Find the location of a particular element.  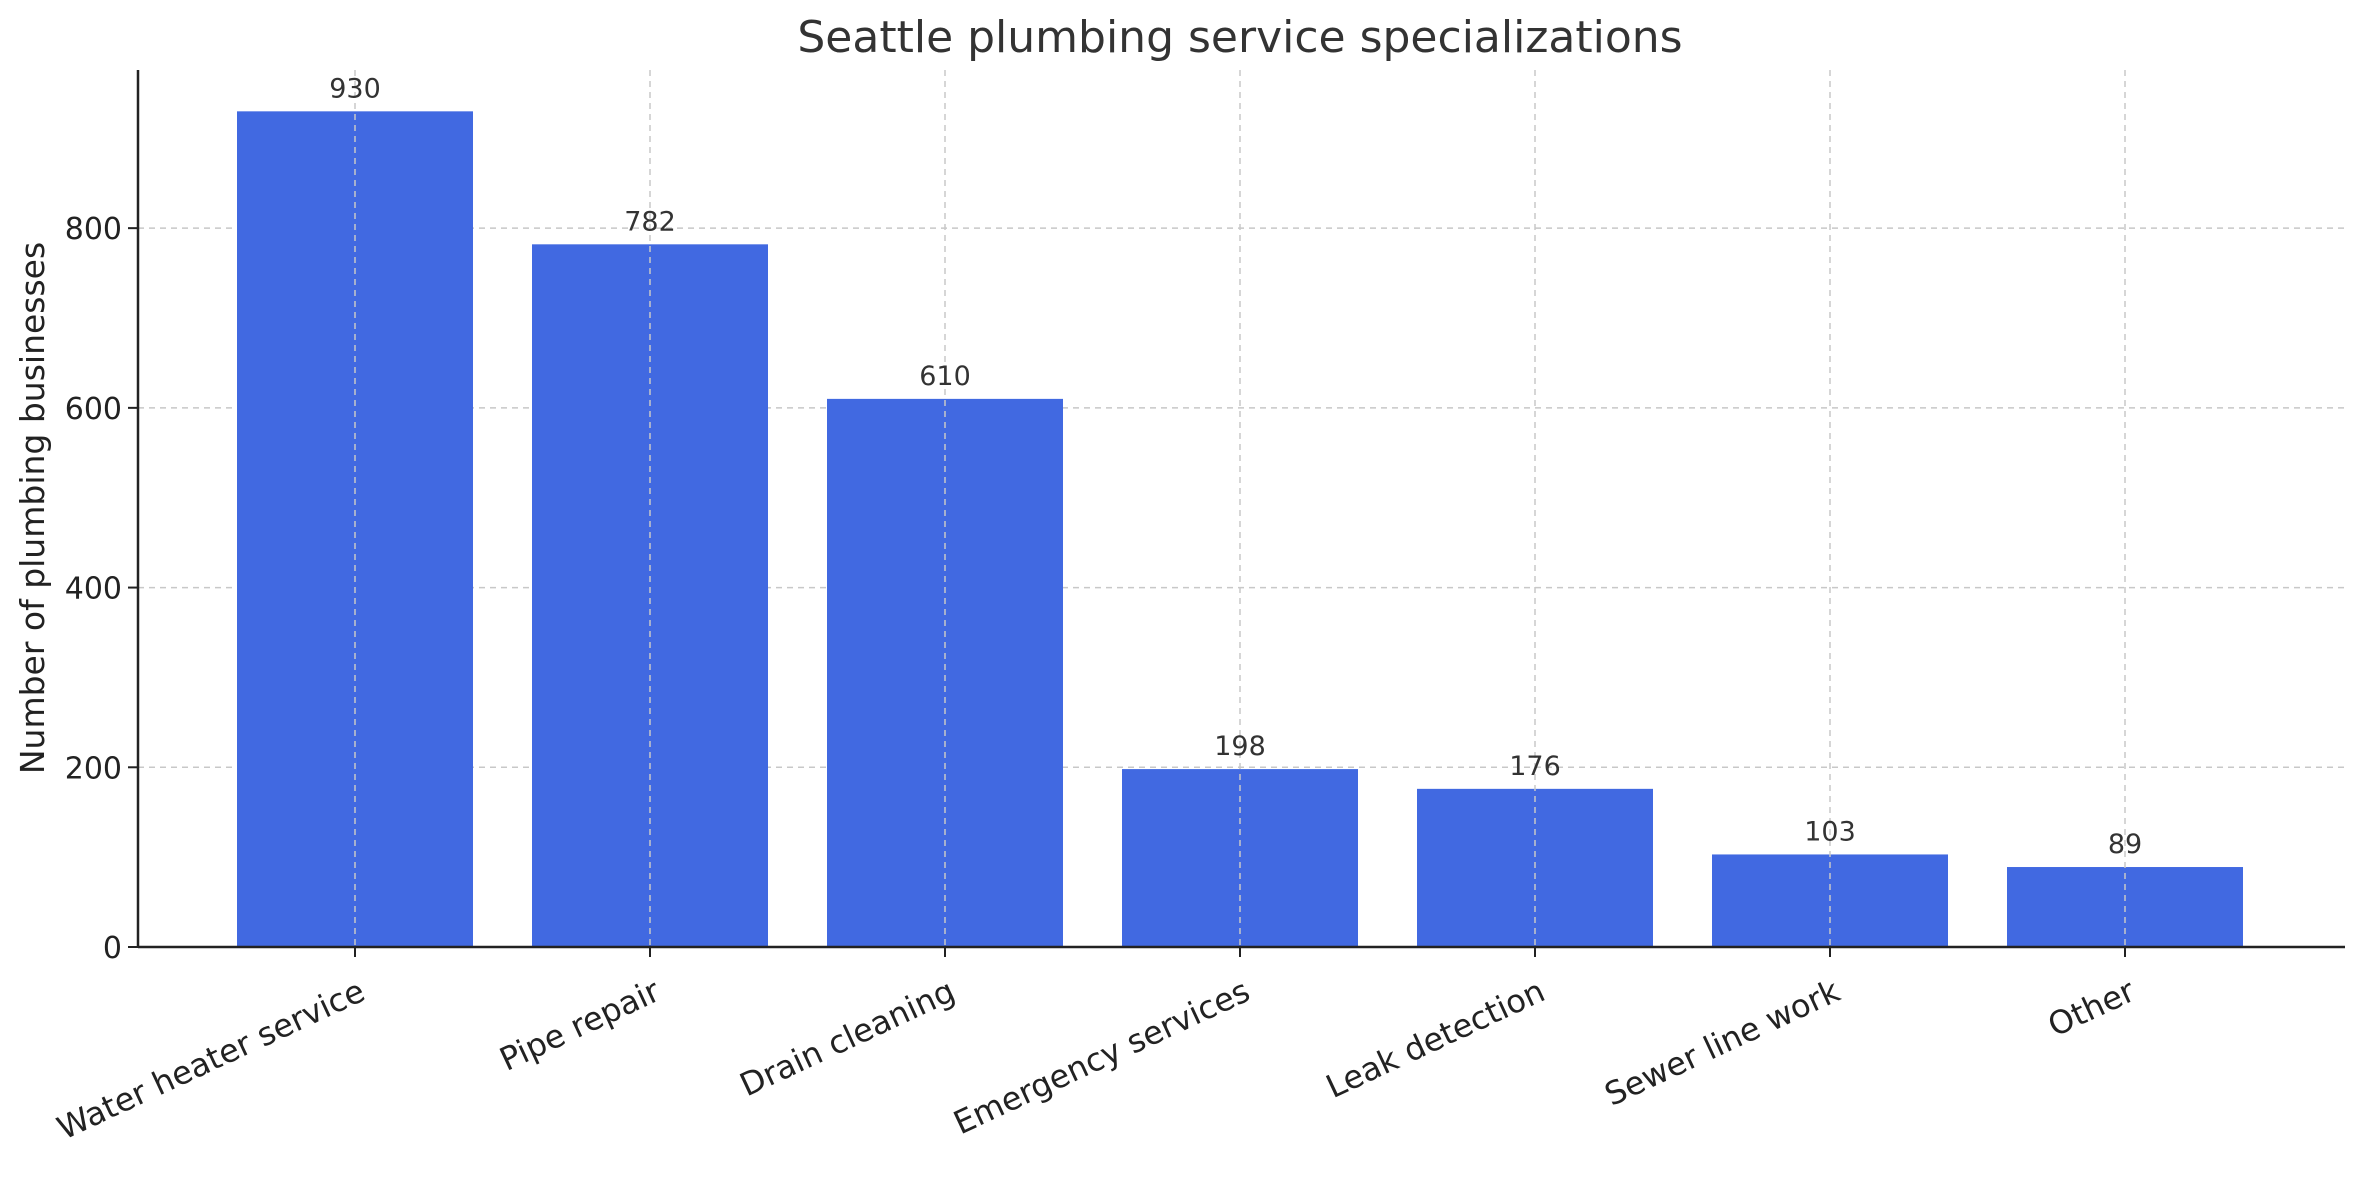

x-tick-label: Leak detection is located at coordinates (1435, 1039).